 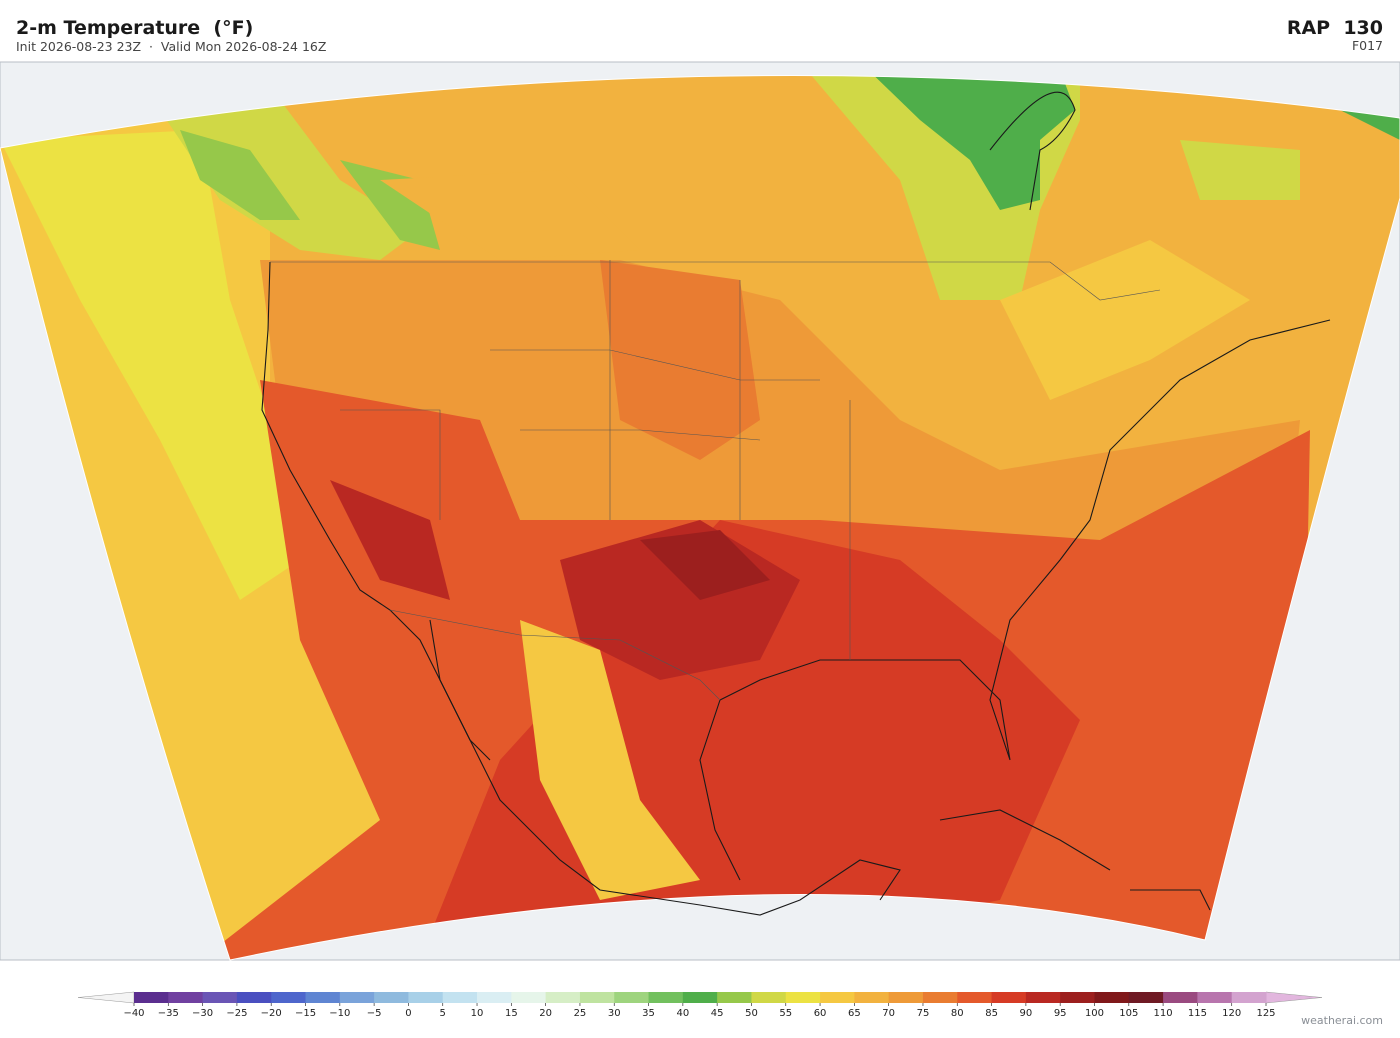 What do you see at coordinates (580, 1013) in the screenshot?
I see `colorbar-tick-label: 25` at bounding box center [580, 1013].